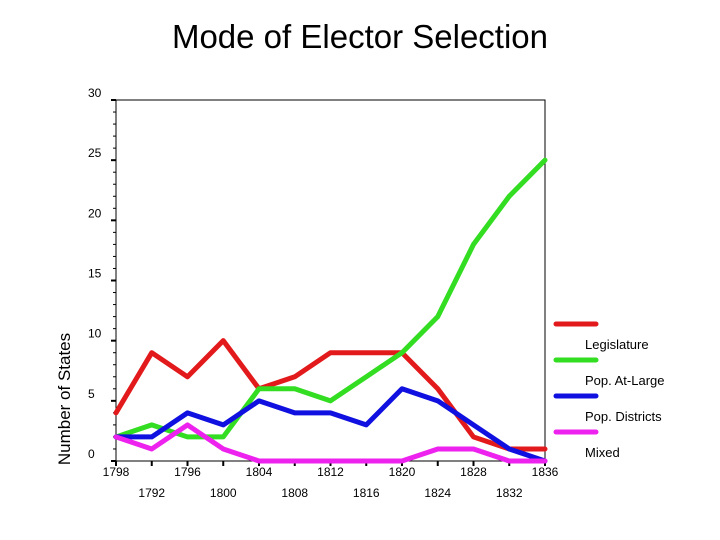  What do you see at coordinates (151, 493) in the screenshot?
I see `x-tick-label: 1792` at bounding box center [151, 493].